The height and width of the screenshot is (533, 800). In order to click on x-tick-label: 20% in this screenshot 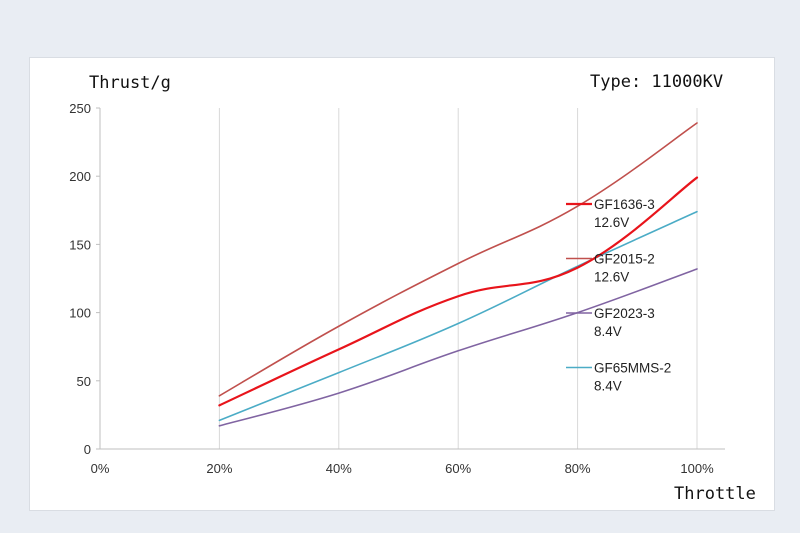, I will do `click(219, 468)`.